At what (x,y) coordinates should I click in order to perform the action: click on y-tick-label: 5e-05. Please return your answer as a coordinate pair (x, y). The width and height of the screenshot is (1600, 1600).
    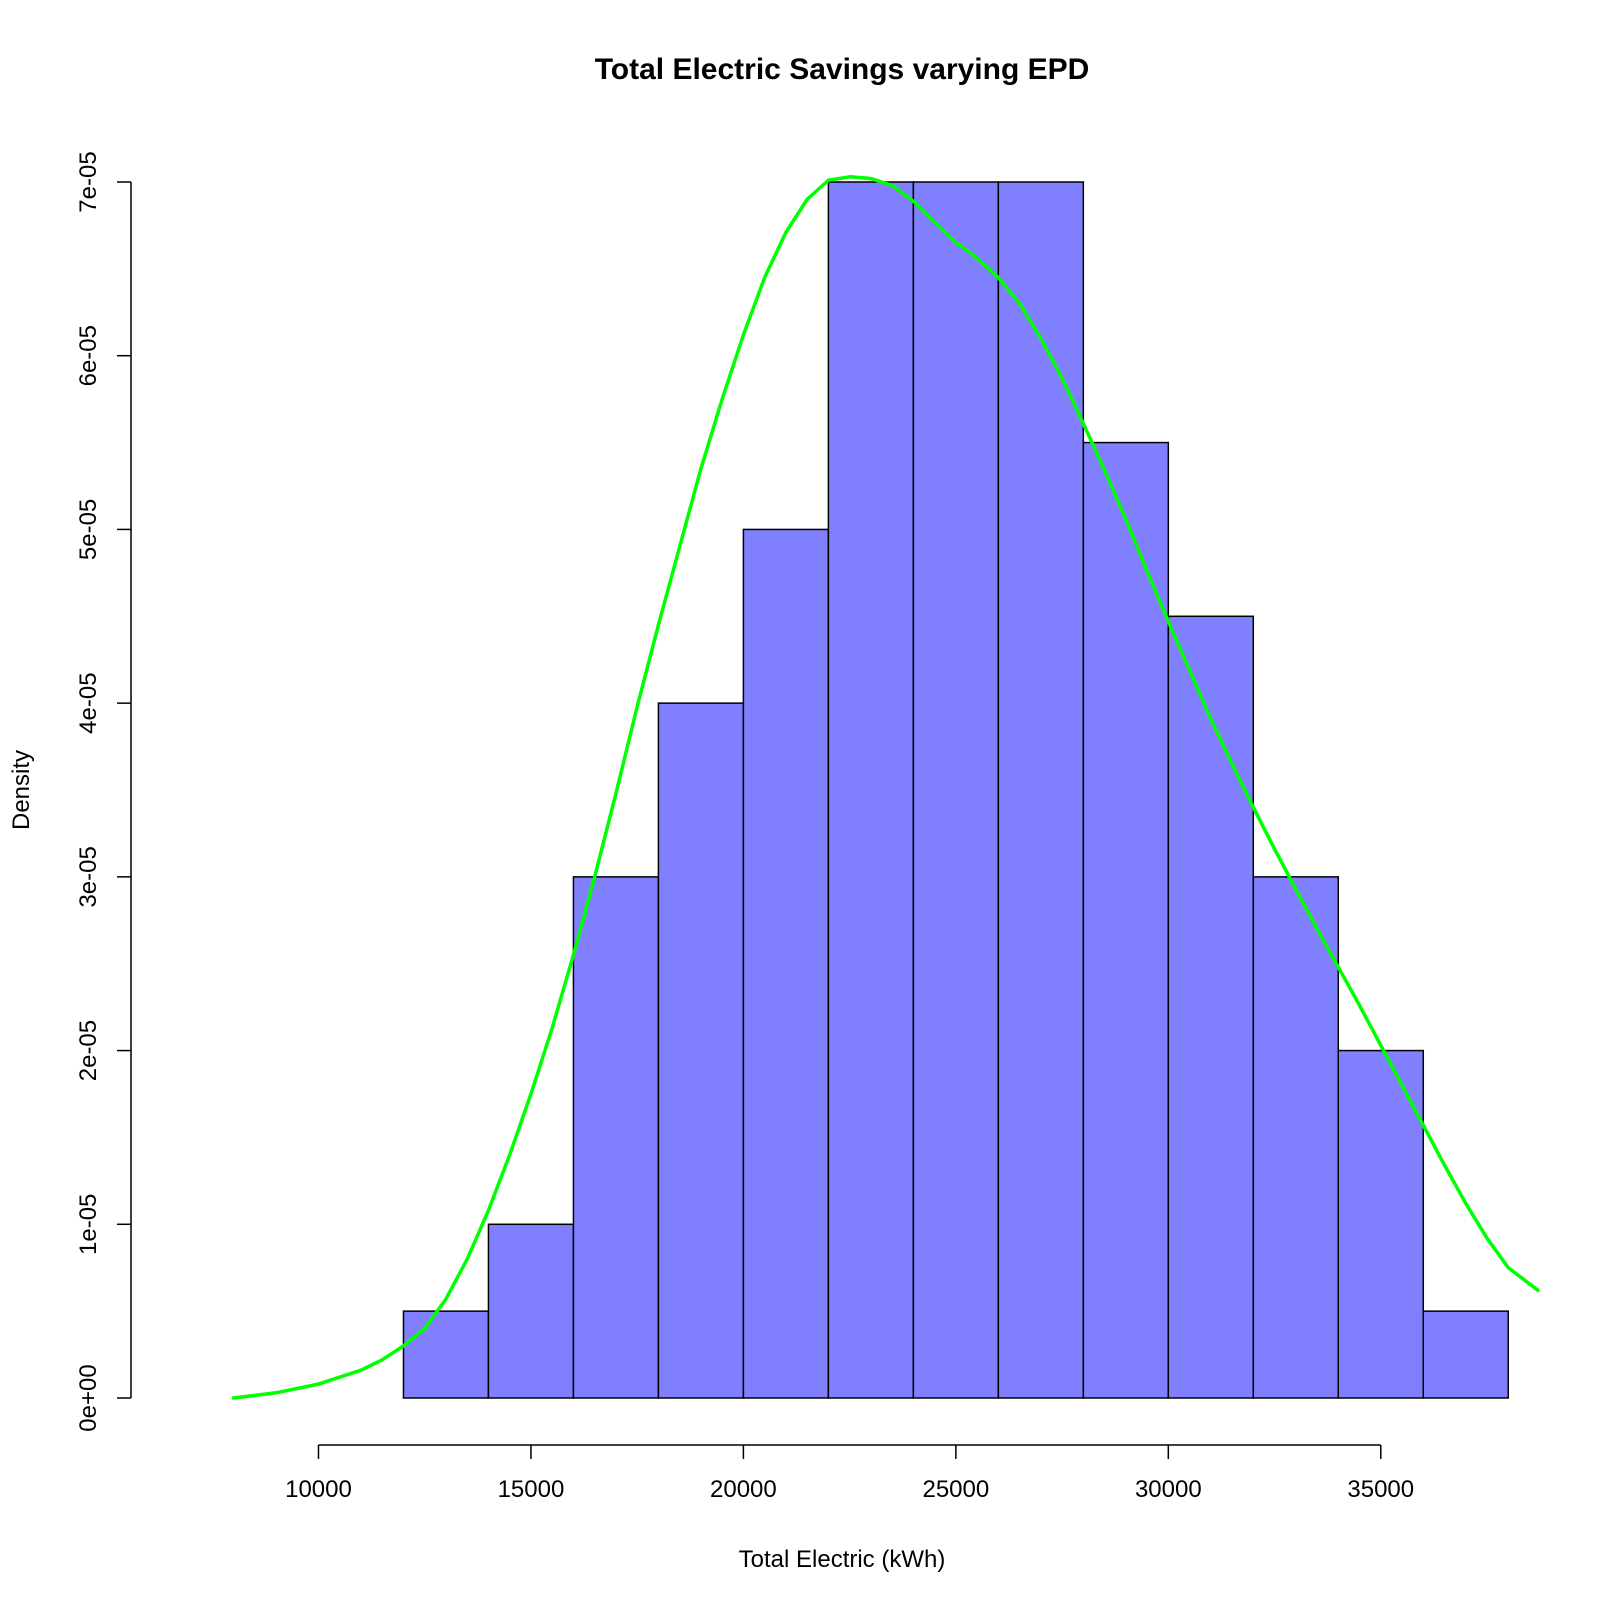
    Looking at the image, I should click on (88, 529).